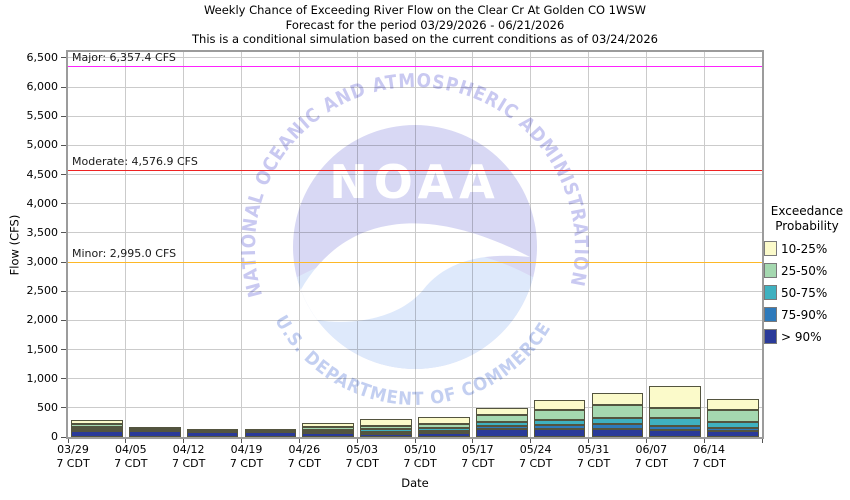  What do you see at coordinates (807, 211) in the screenshot?
I see `legend-title-line1: Exceedance` at bounding box center [807, 211].